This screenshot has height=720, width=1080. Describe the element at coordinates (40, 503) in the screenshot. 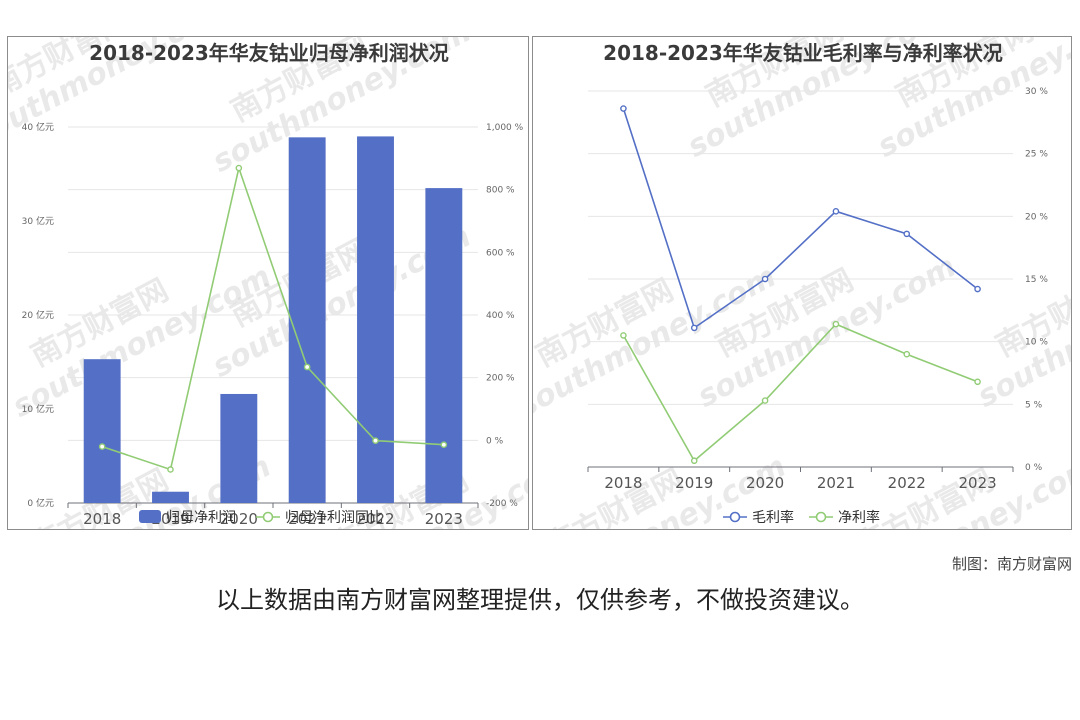

I see `y-left-tick-label: 0 亿元` at that location.